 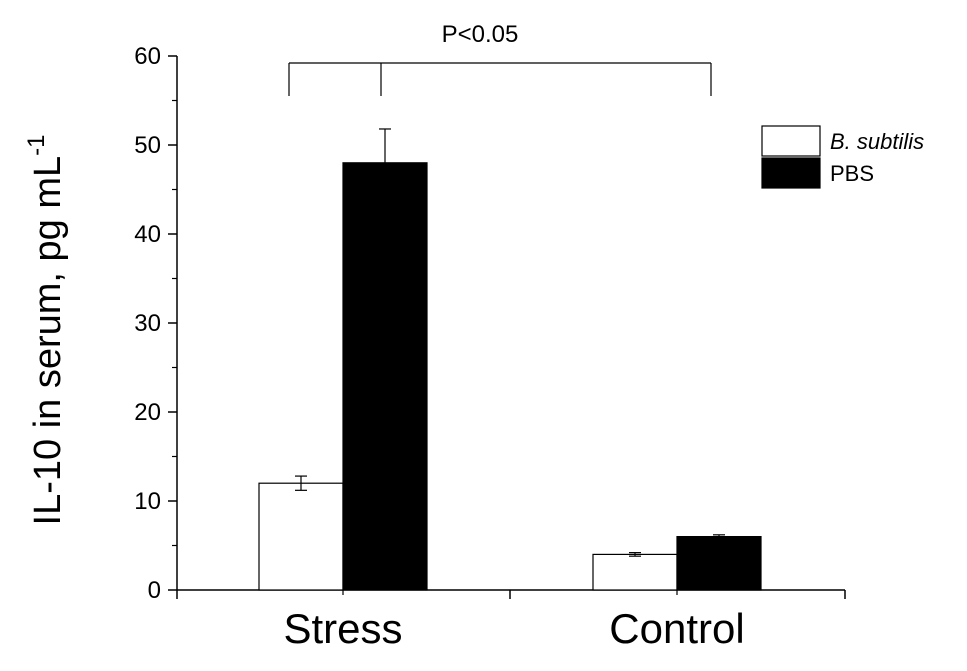 What do you see at coordinates (719, 563) in the screenshot?
I see `bar-control-pbs` at bounding box center [719, 563].